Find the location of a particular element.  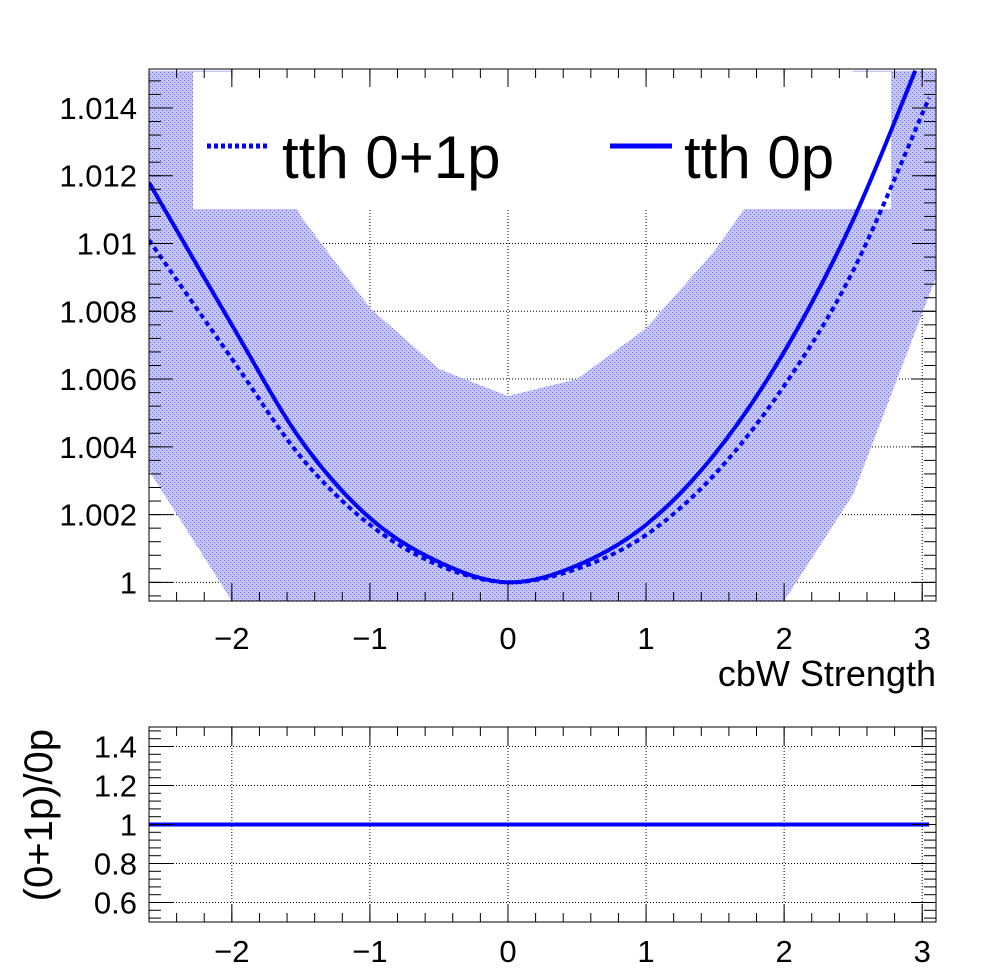

legend-box is located at coordinates (542, 140).